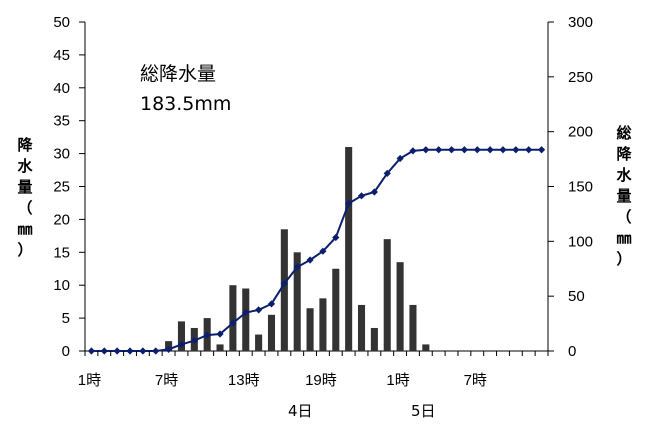  What do you see at coordinates (66, 318) in the screenshot?
I see `left-tick-label: 5` at bounding box center [66, 318].